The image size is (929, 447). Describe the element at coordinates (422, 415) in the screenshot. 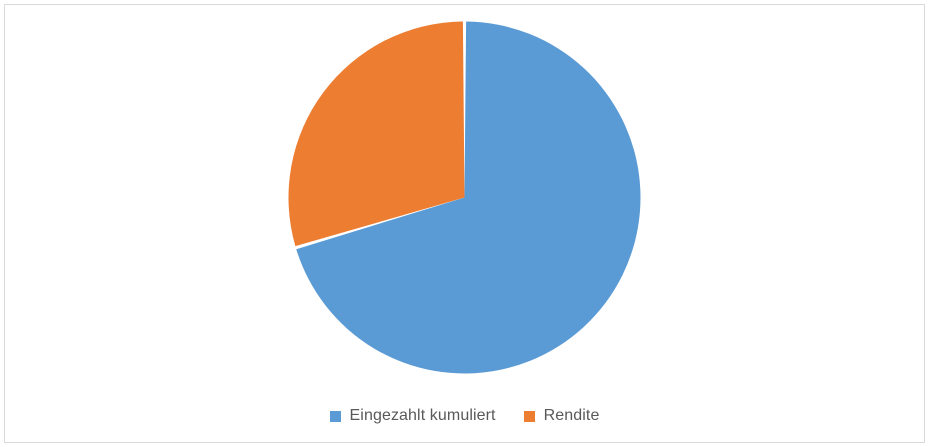

I see `legend-item-label: Eingezahlt kumuliert` at that location.